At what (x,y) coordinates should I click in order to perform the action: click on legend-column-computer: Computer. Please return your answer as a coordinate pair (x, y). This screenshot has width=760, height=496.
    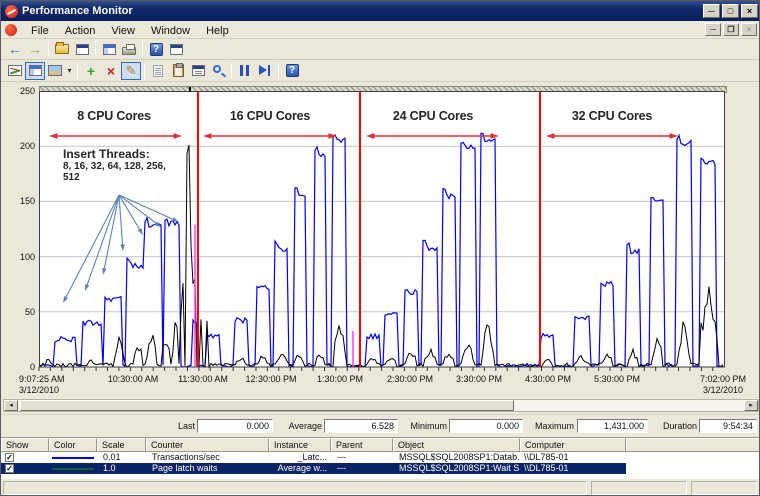
    Looking at the image, I should click on (573, 445).